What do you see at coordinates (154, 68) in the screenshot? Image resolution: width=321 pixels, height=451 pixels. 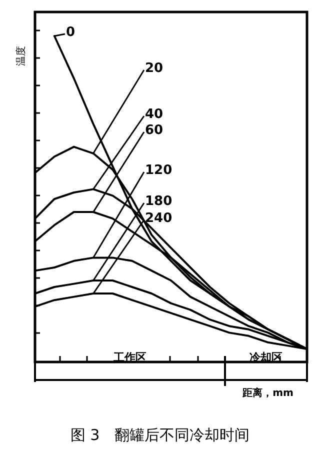 I see `text: 20` at bounding box center [154, 68].